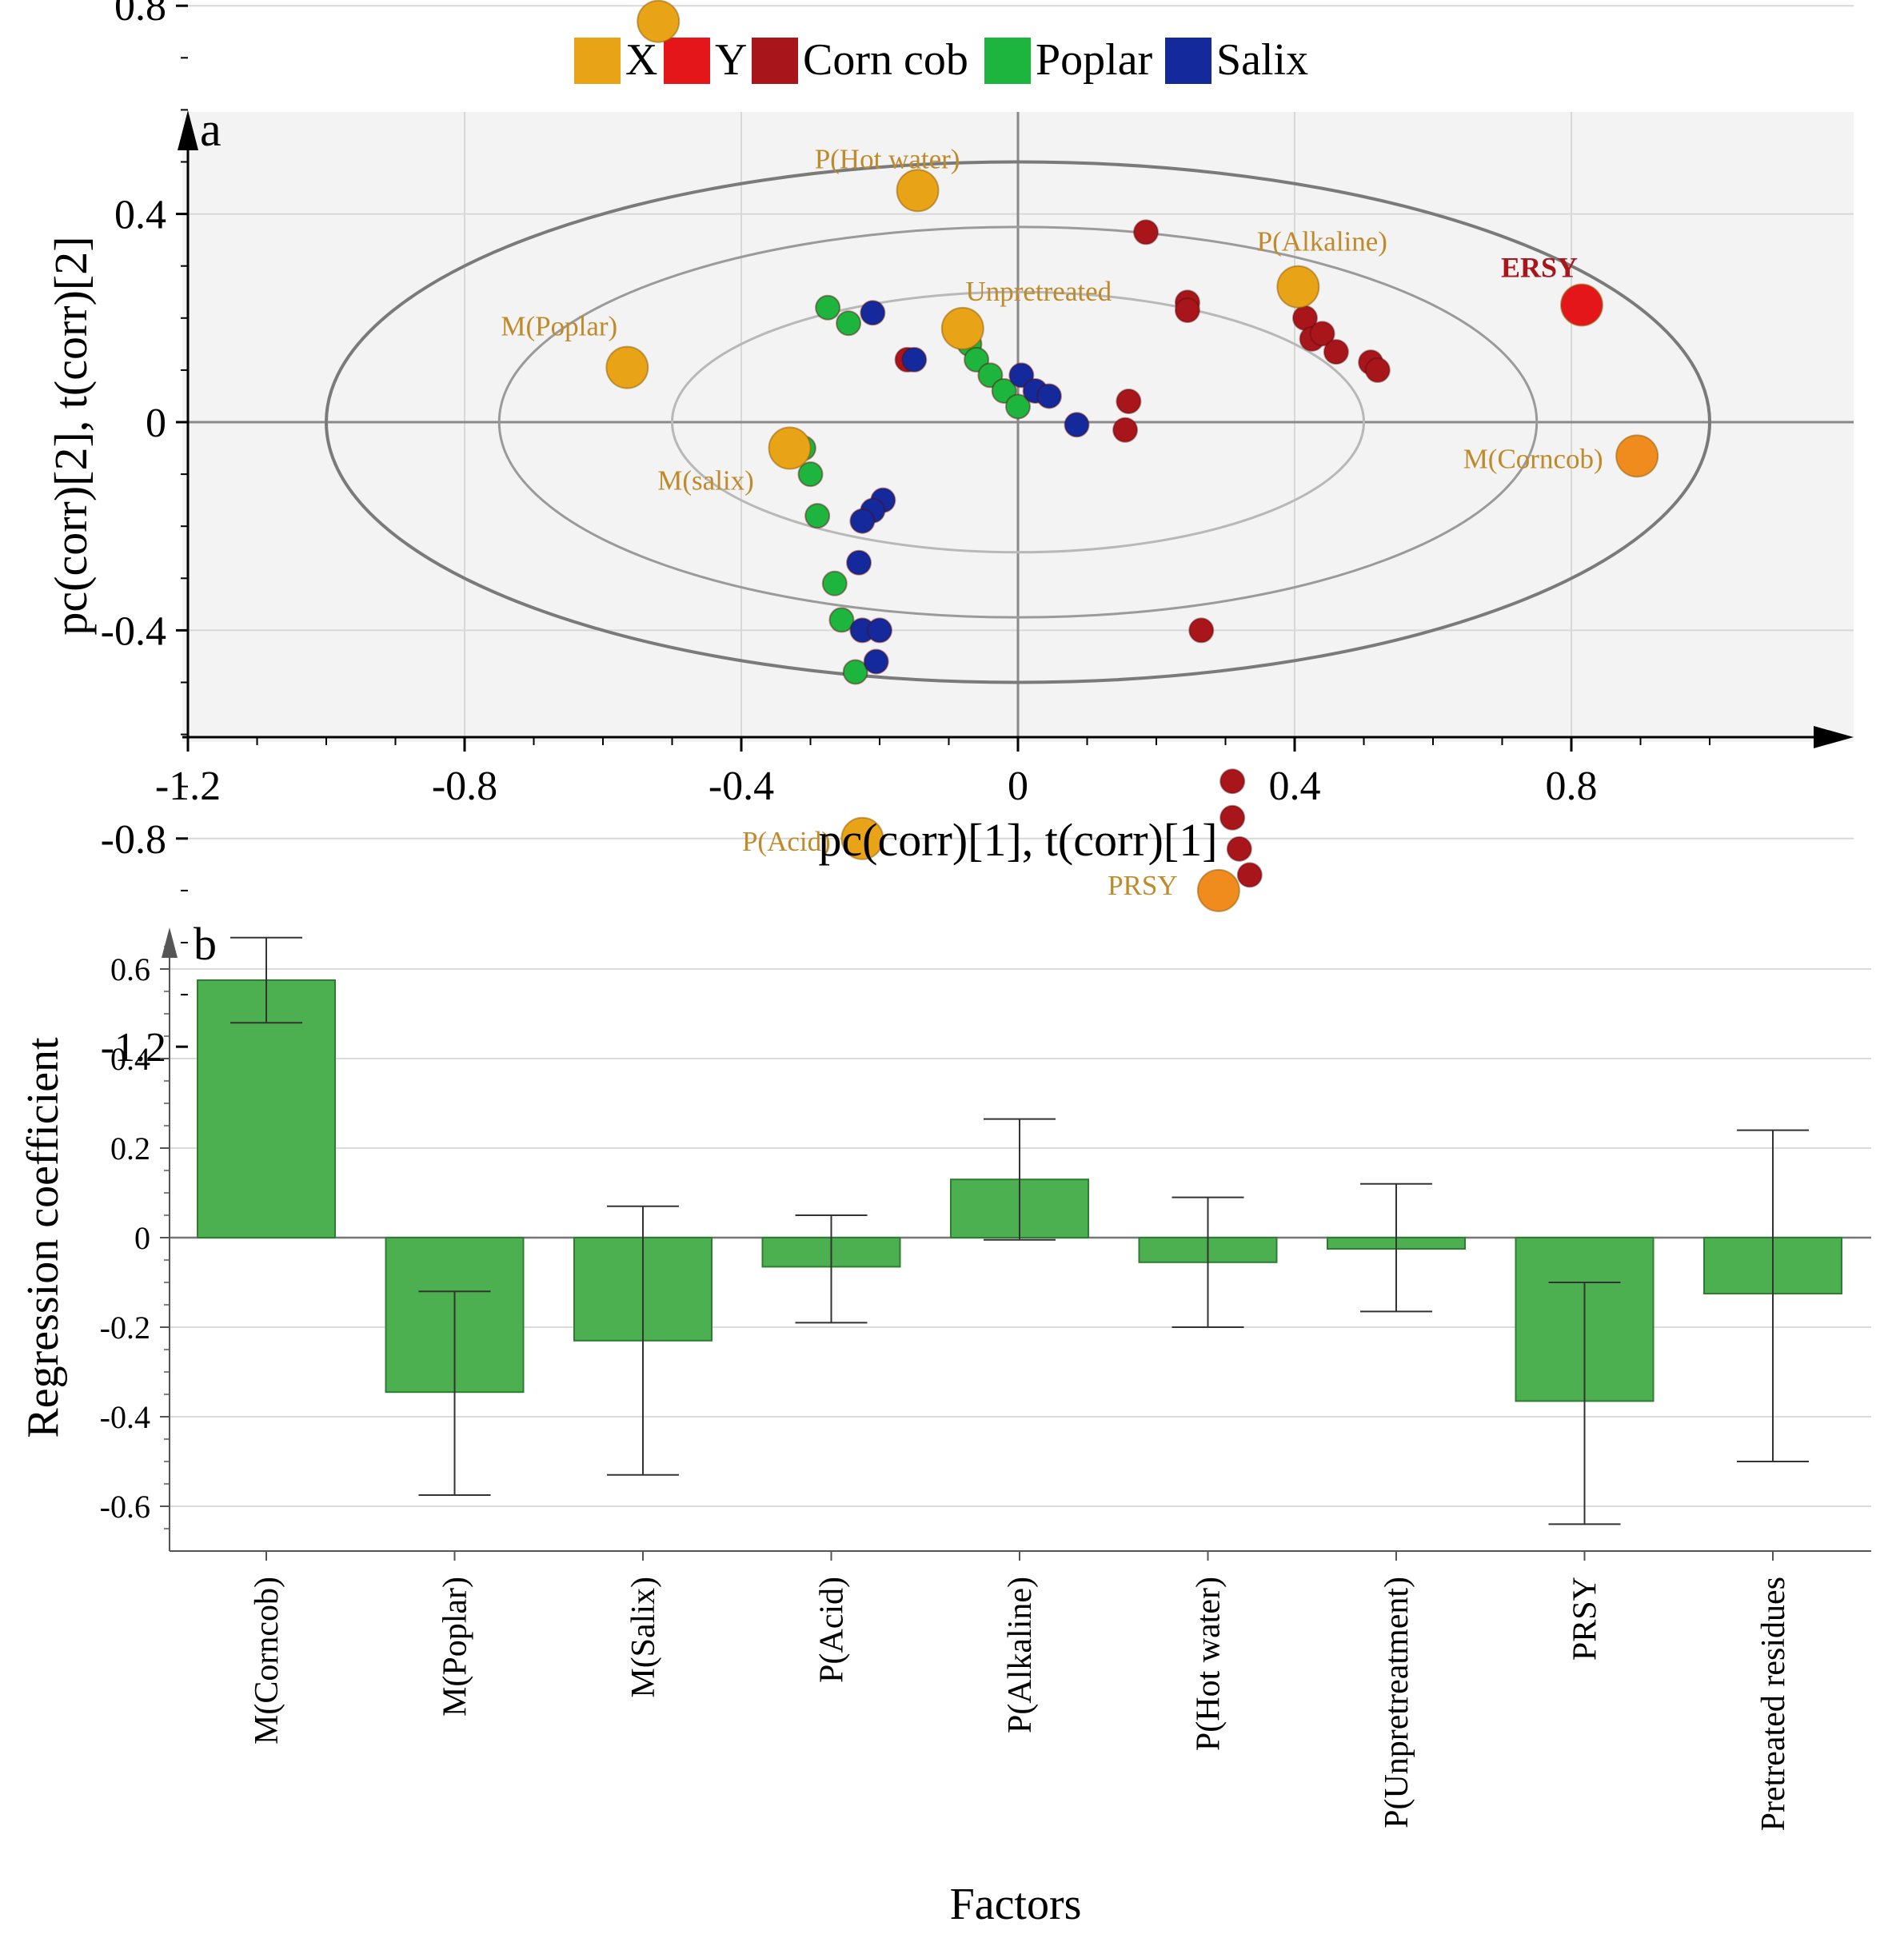  Describe the element at coordinates (731, 60) in the screenshot. I see `legend-label-1: Y` at that location.